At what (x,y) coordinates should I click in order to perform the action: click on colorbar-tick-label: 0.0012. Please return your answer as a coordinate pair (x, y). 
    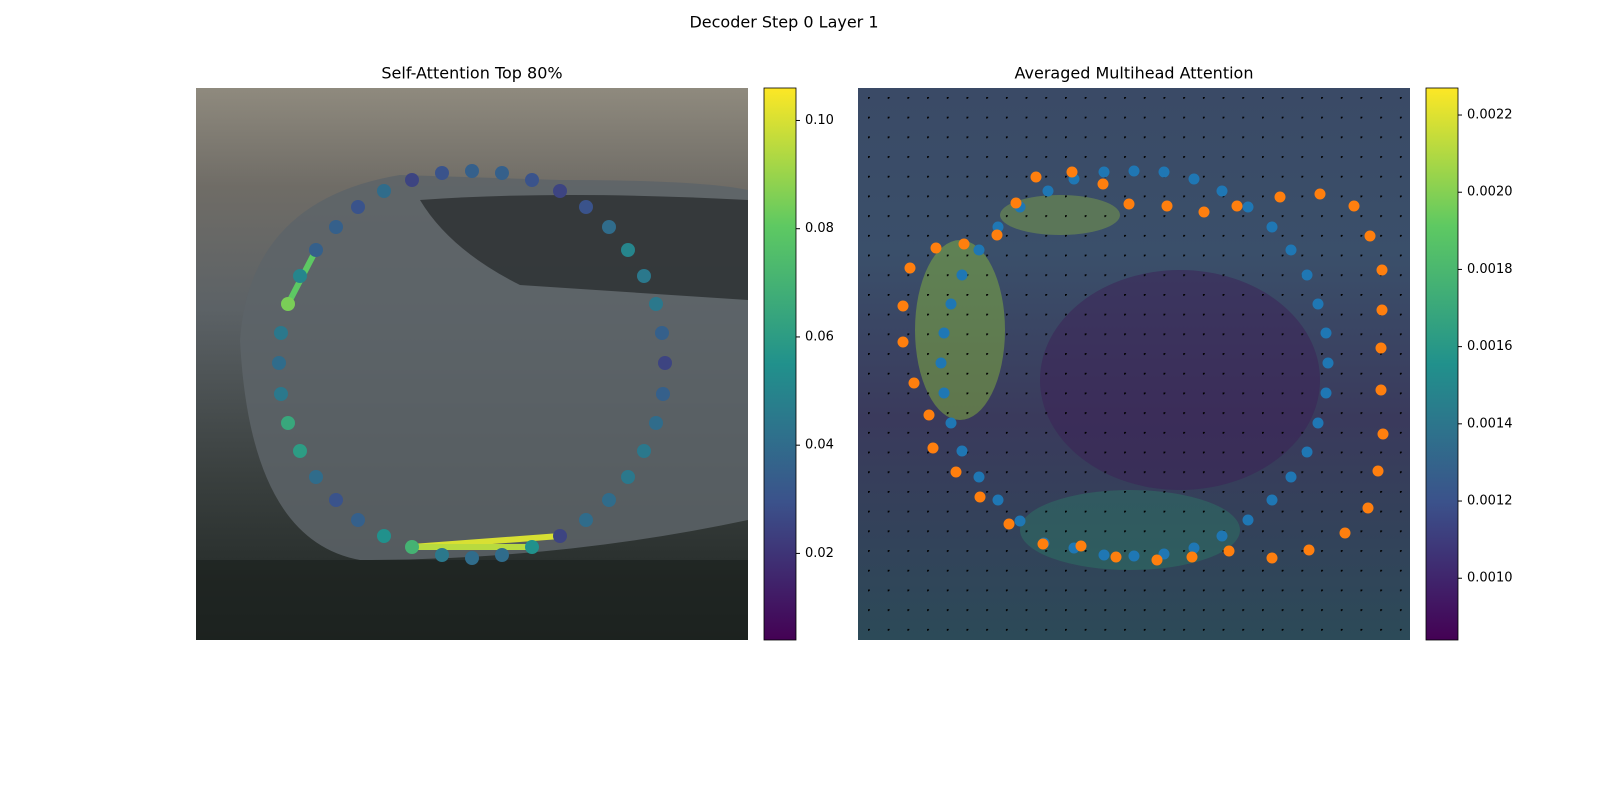
    Looking at the image, I should click on (1490, 501).